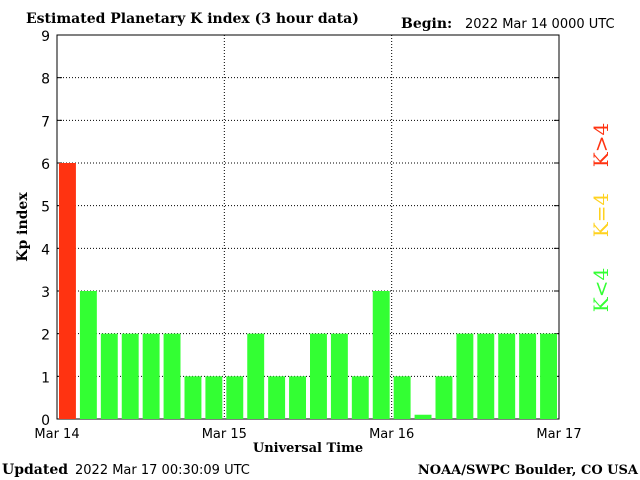 Image resolution: width=640 pixels, height=480 pixels. I want to click on y-tick-labels: 0 1 2 3 4 5 6 7 8 9, so click(45, 229).